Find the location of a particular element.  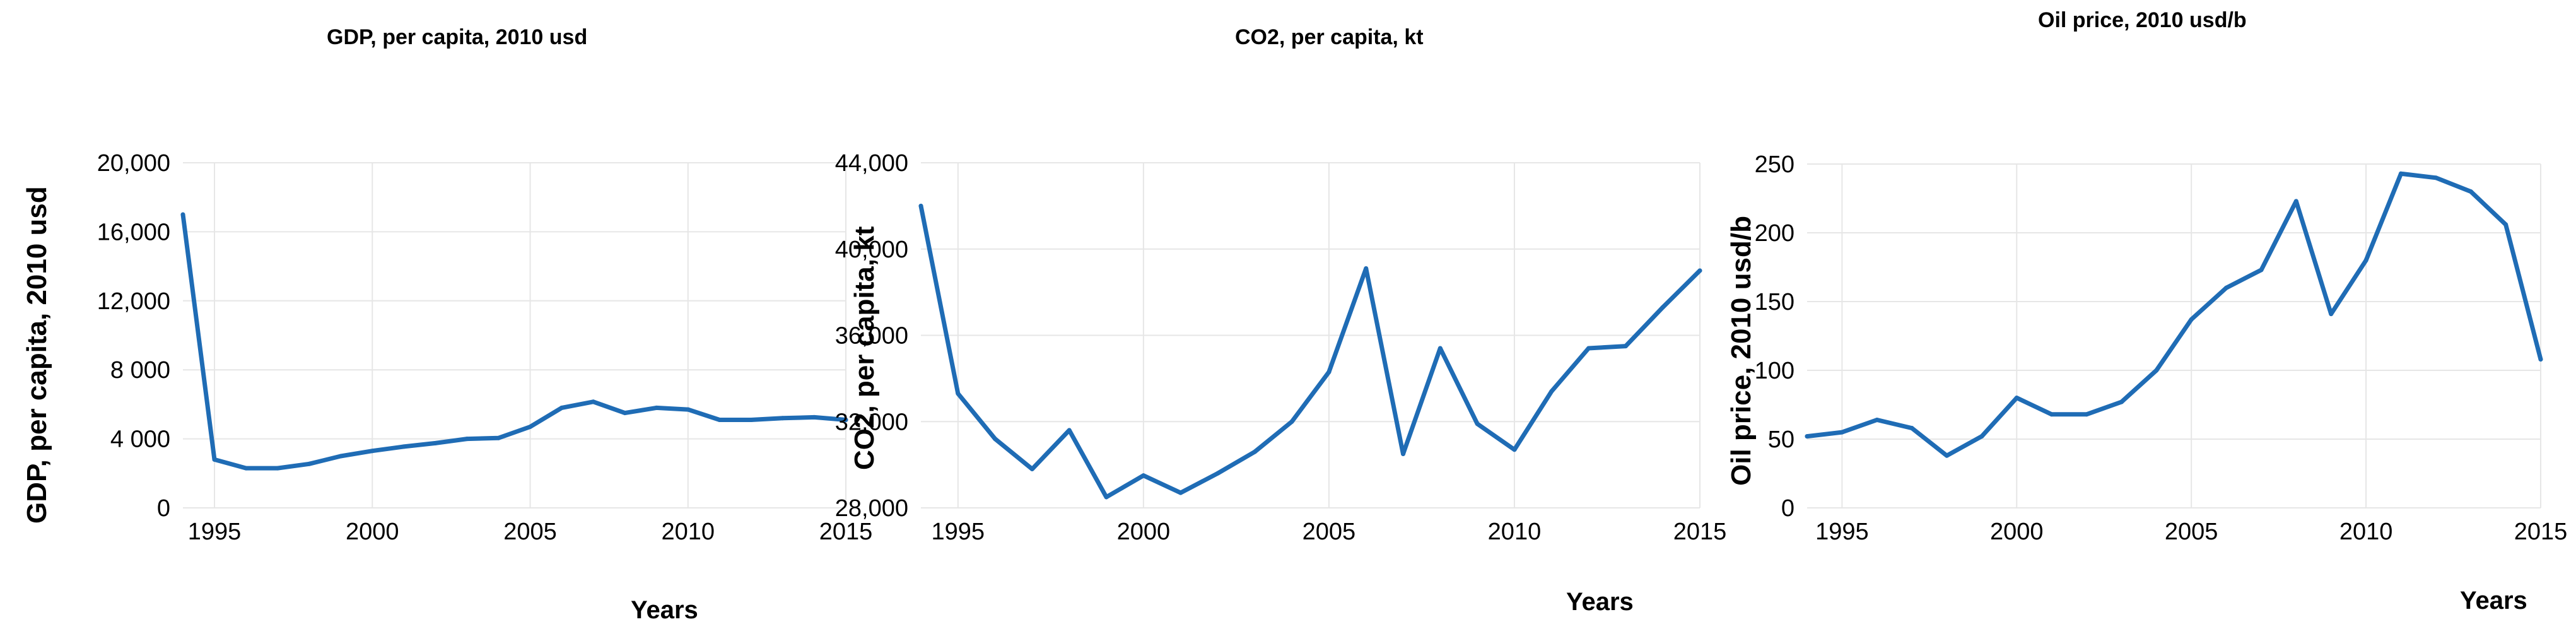

y-tick-label: 4 000 is located at coordinates (140, 439).